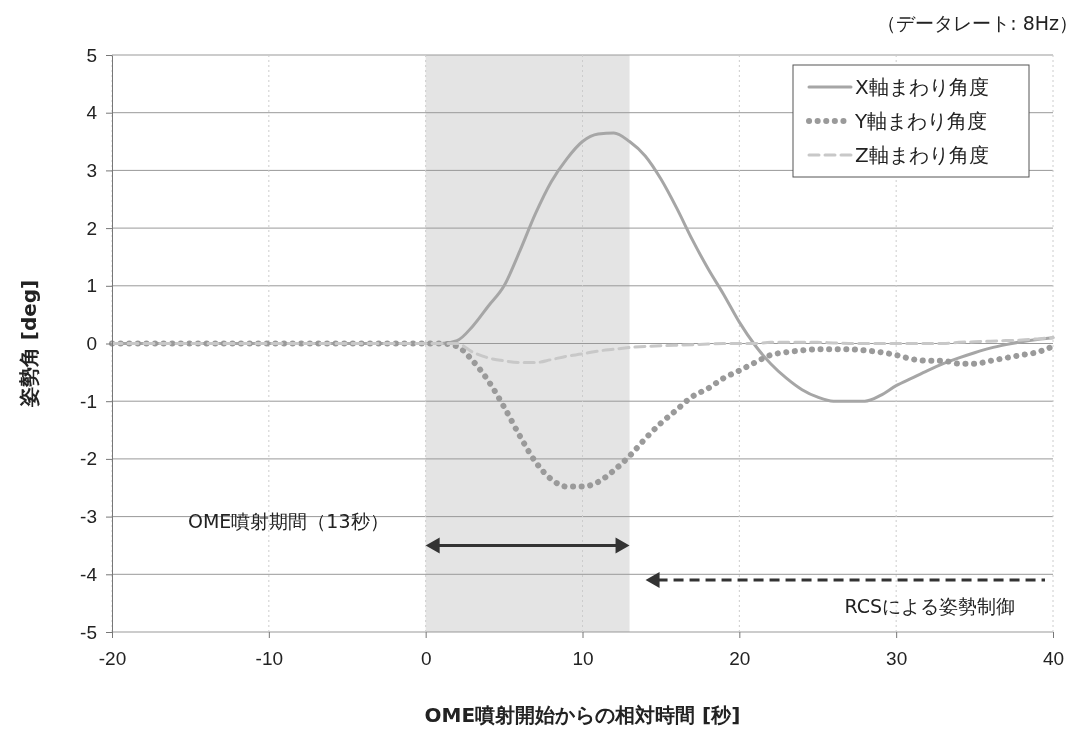 The width and height of the screenshot is (1086, 735). What do you see at coordinates (740, 659) in the screenshot?
I see `x-tick-label: 20` at bounding box center [740, 659].